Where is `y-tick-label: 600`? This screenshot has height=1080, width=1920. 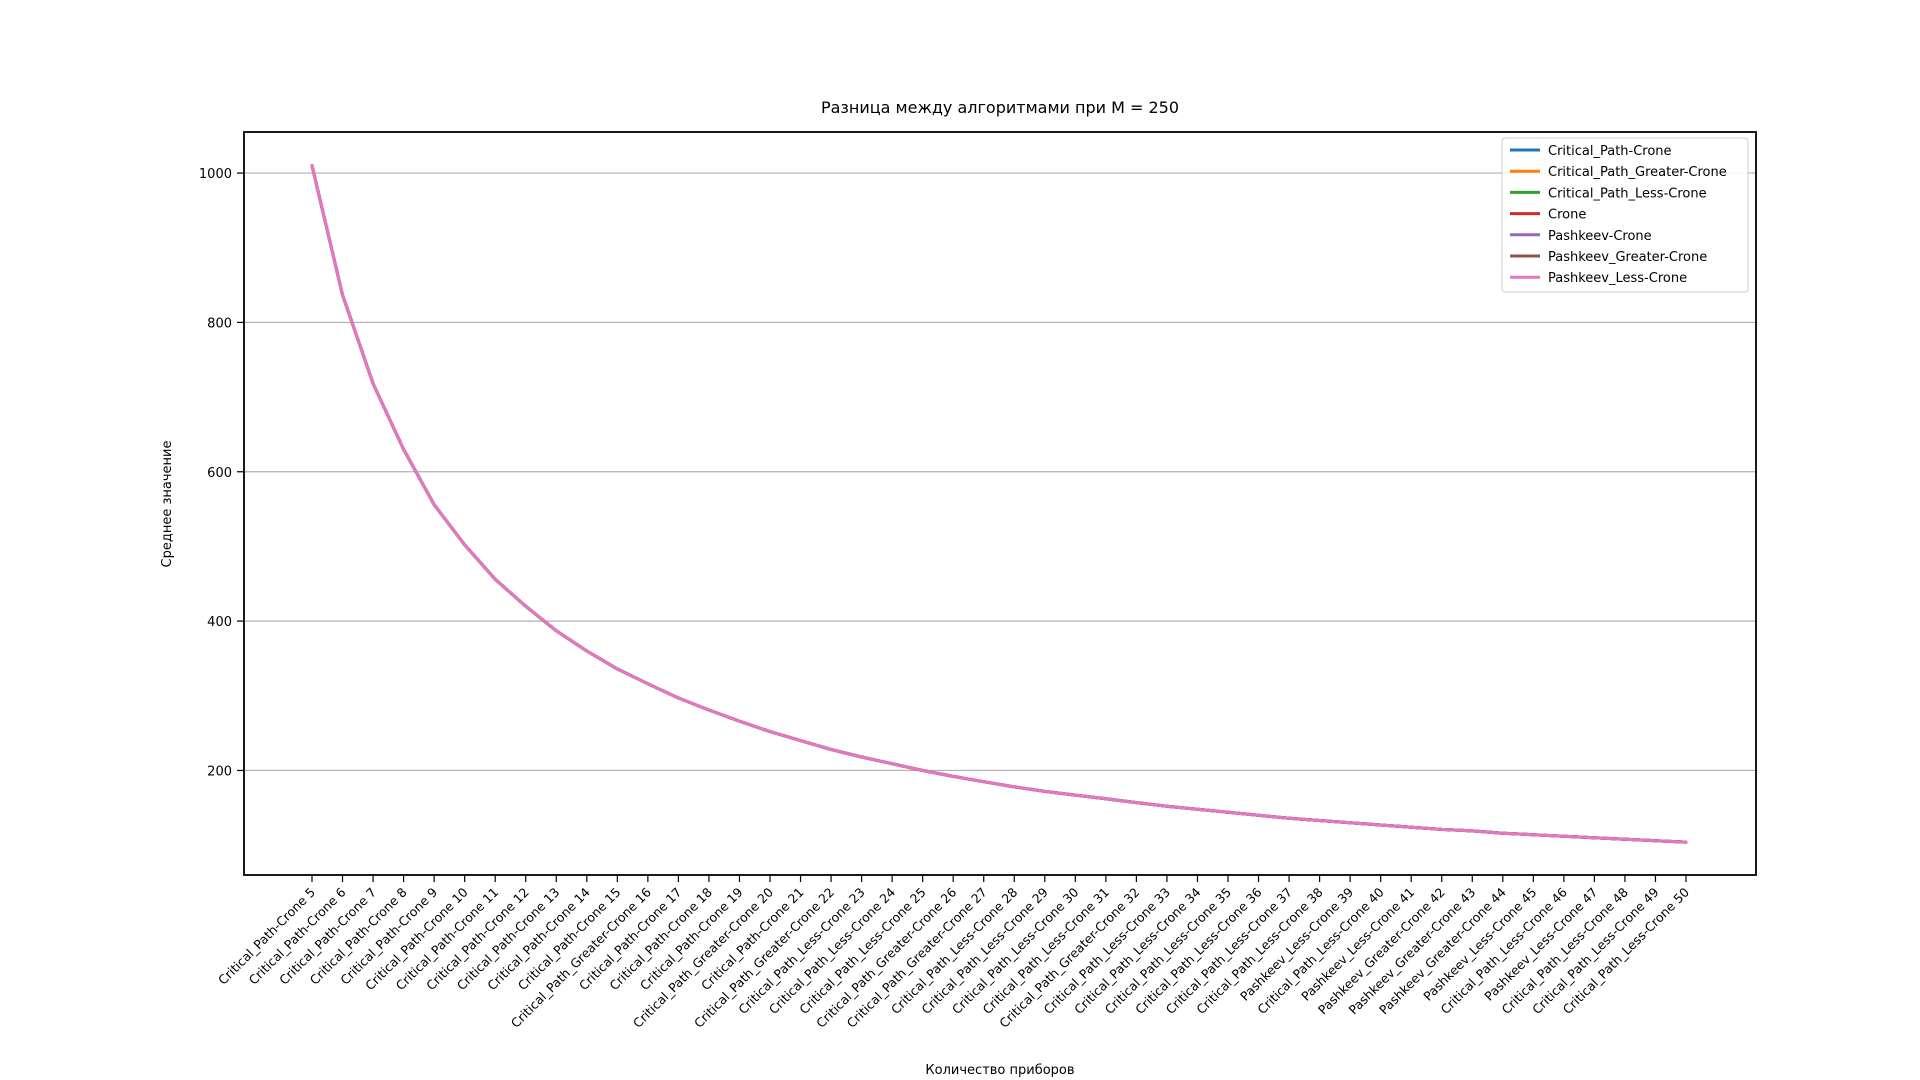 y-tick-label: 600 is located at coordinates (219, 473).